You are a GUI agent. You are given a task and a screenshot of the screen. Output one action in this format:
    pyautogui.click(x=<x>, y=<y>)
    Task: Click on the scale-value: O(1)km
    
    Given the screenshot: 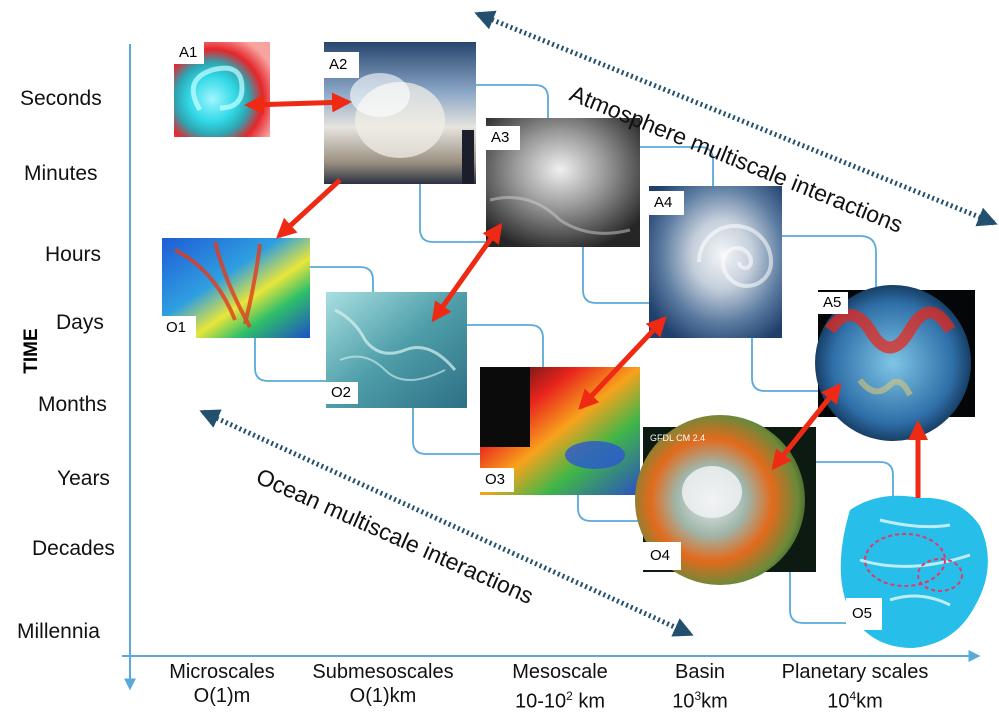 What is the action you would take?
    pyautogui.click(x=383, y=696)
    